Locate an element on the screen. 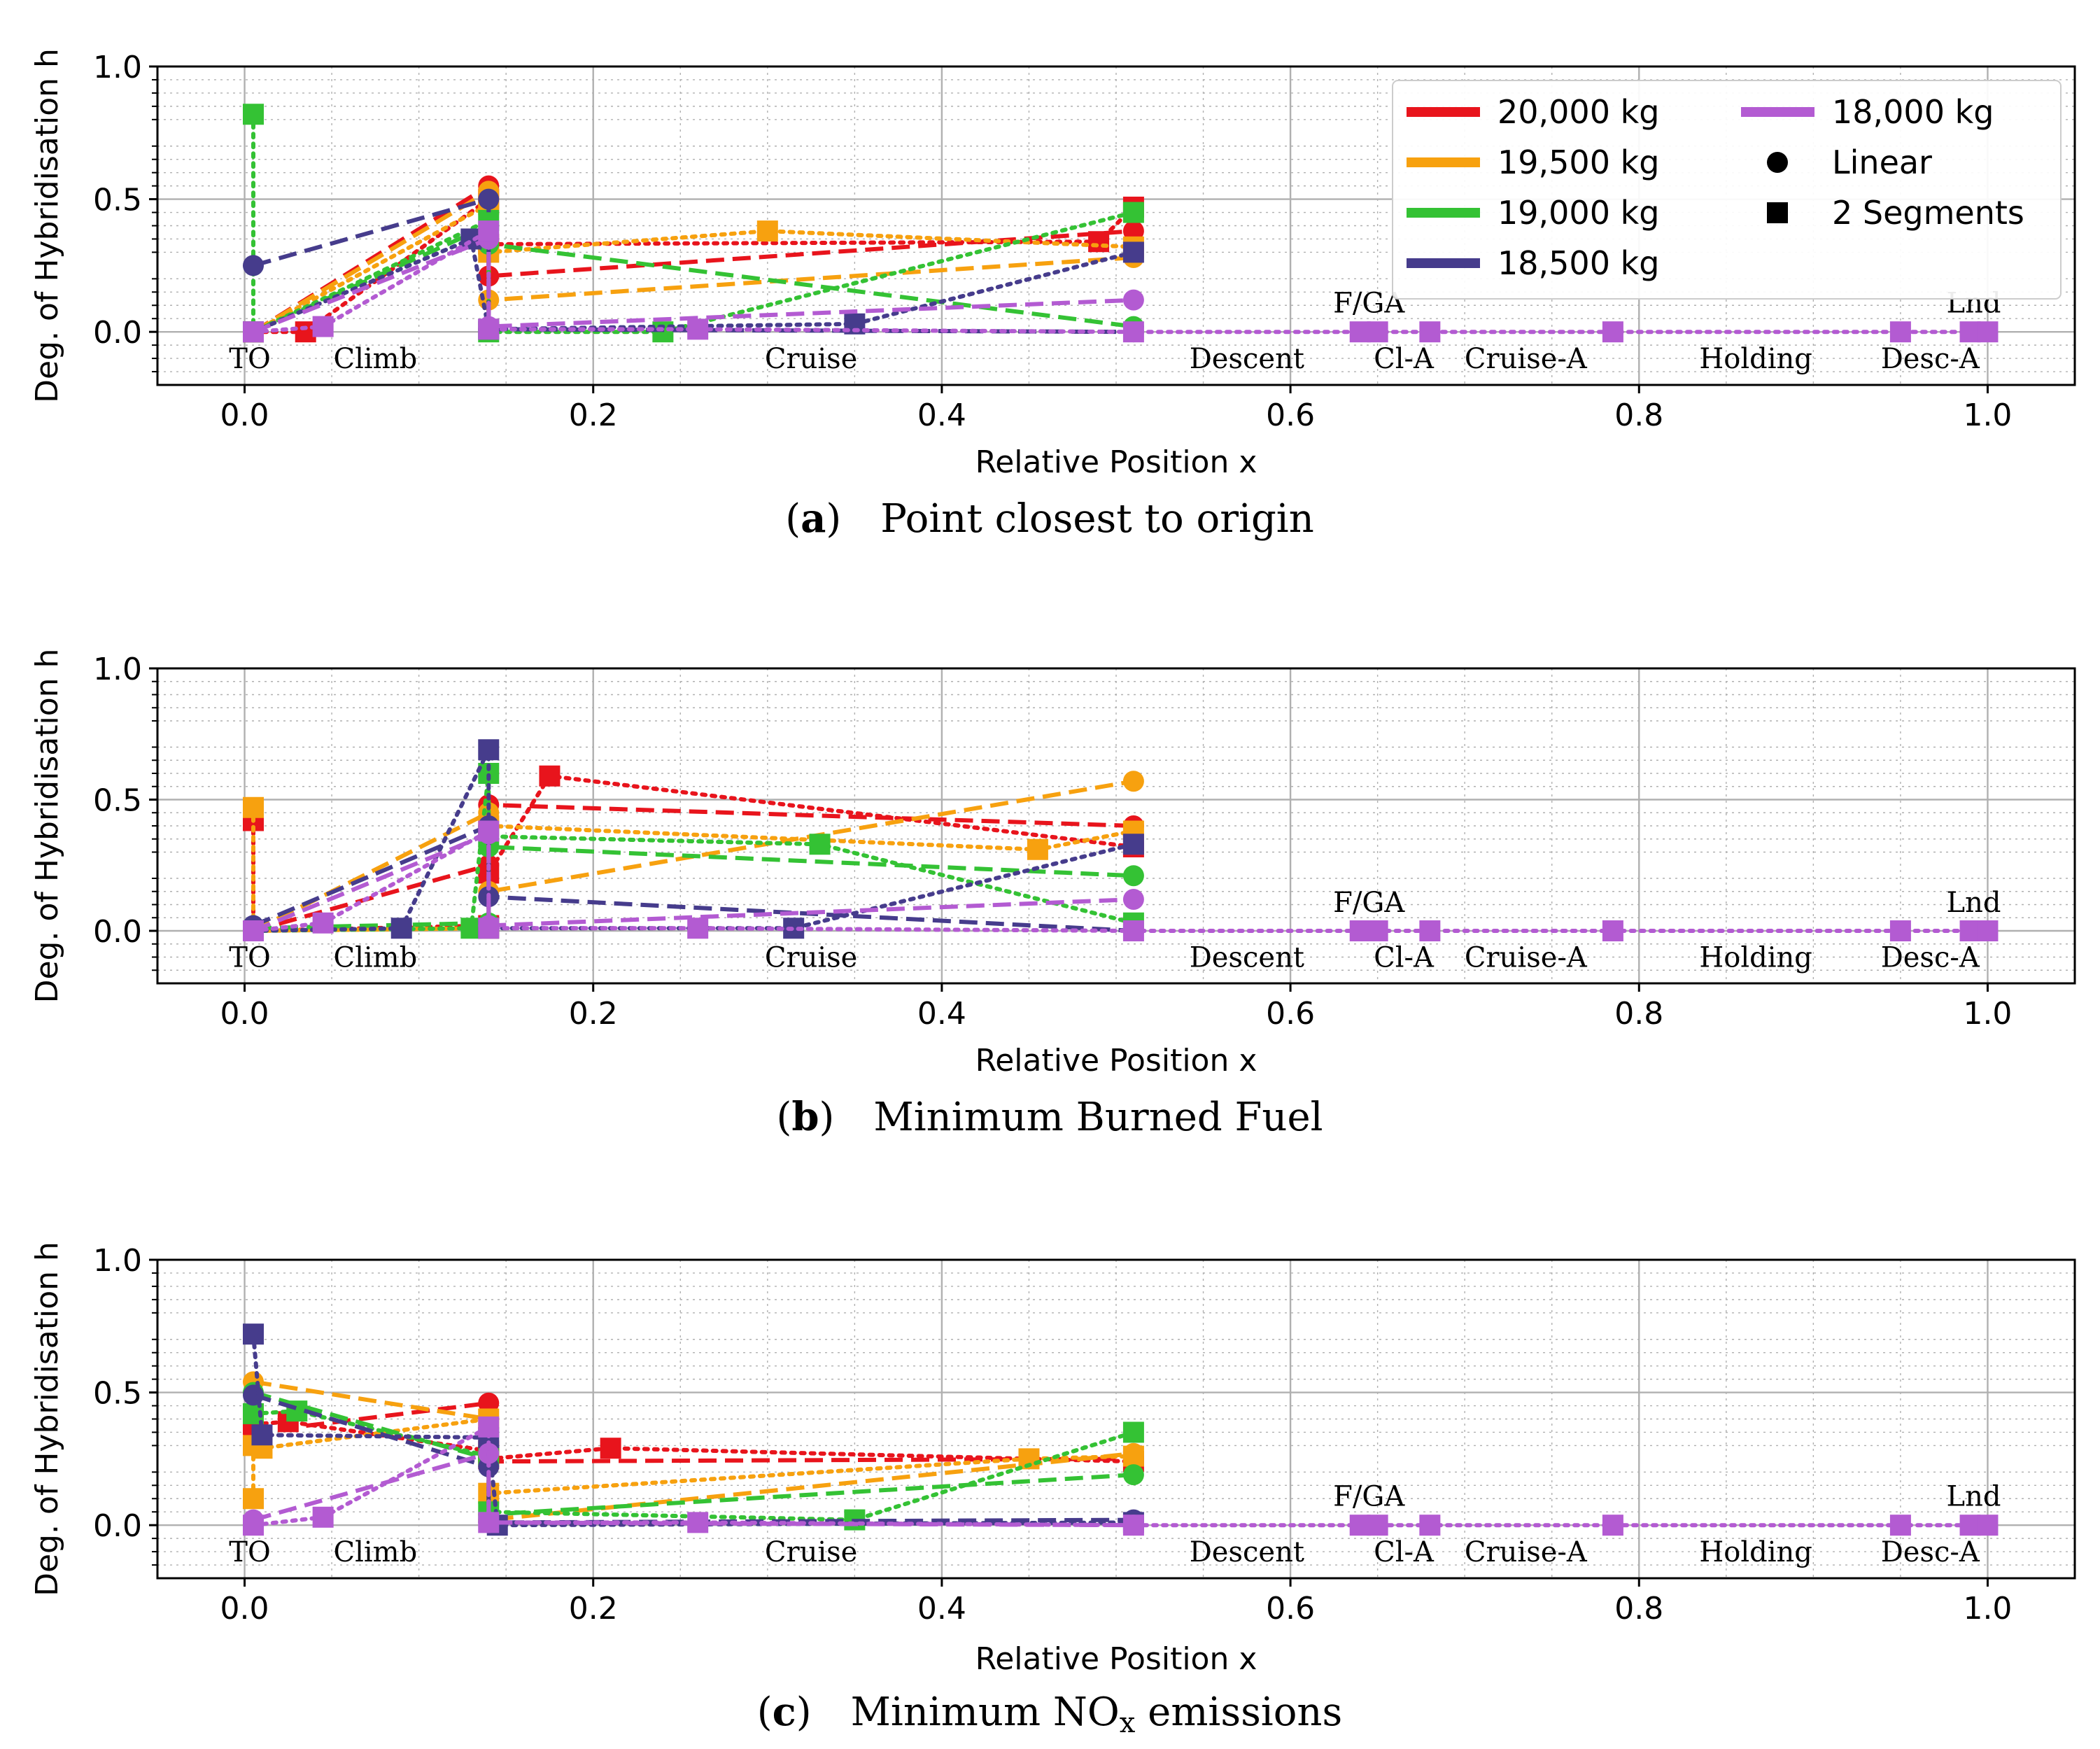 Image resolution: width=2100 pixels, height=1749 pixels. legend-label: 18,000 kg is located at coordinates (1913, 112).